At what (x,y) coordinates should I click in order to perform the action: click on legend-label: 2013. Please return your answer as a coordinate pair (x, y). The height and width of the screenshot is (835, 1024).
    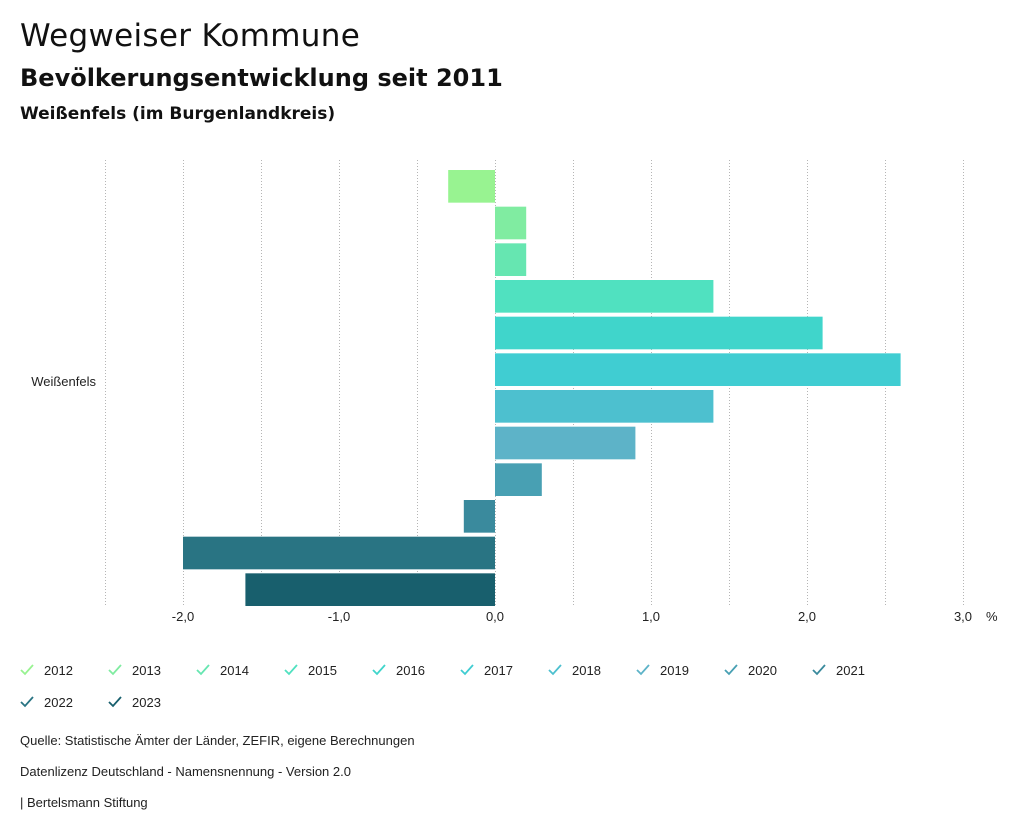
    Looking at the image, I should click on (146, 670).